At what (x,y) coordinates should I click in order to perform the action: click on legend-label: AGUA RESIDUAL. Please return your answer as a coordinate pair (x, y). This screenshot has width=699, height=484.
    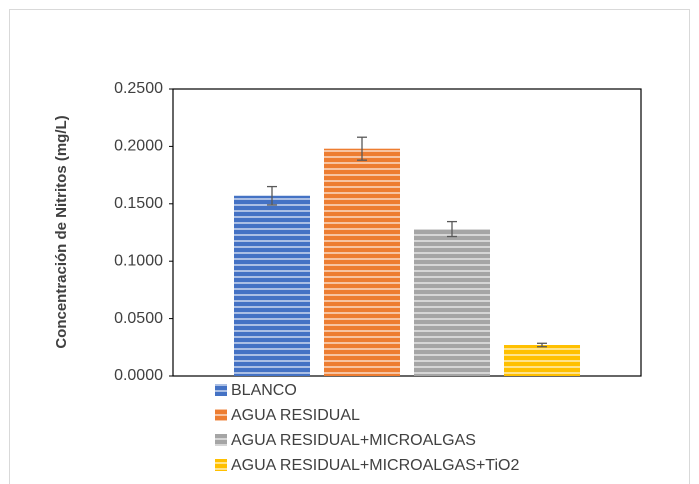
    Looking at the image, I should click on (295, 415).